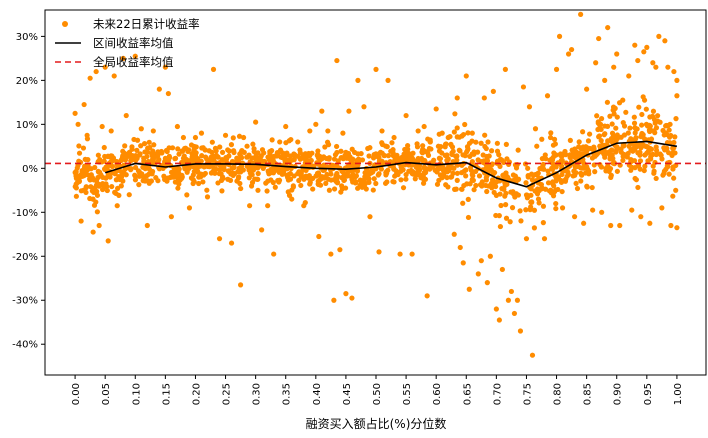 The height and width of the screenshot is (438, 708). What do you see at coordinates (347, 394) in the screenshot?
I see `x-tick-label: 0.45` at bounding box center [347, 394].